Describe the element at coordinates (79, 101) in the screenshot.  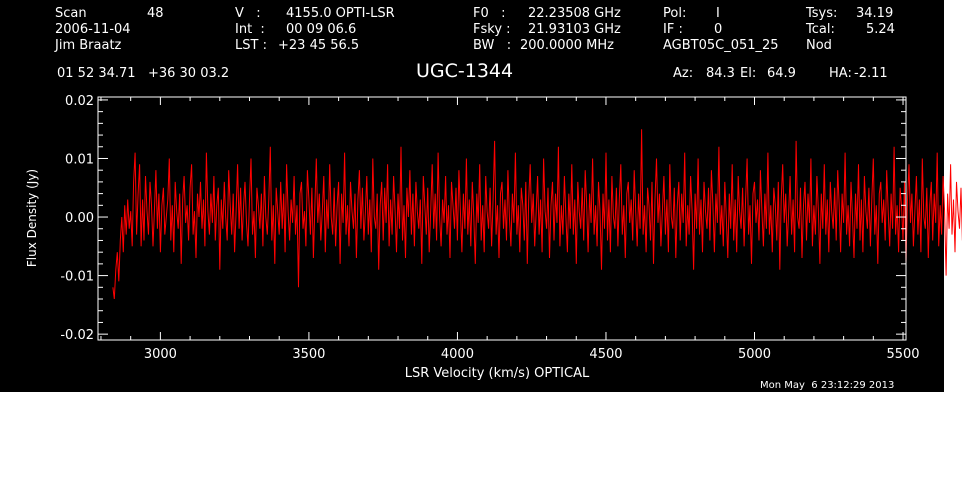
I see `y-tick-label: 0.02` at that location.